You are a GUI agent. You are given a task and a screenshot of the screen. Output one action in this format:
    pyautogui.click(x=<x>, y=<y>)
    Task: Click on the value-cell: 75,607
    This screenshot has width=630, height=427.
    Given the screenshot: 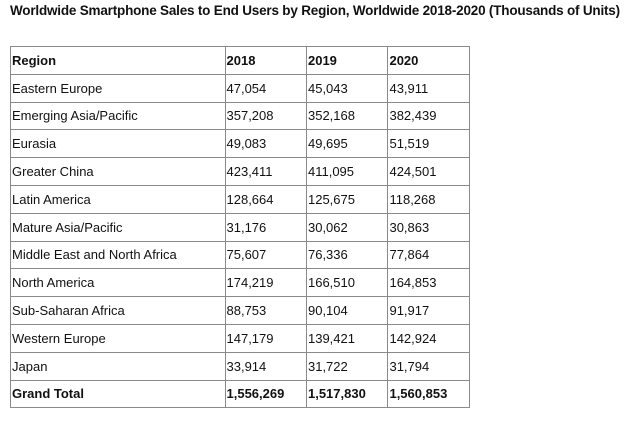 What is the action you would take?
    pyautogui.click(x=265, y=255)
    